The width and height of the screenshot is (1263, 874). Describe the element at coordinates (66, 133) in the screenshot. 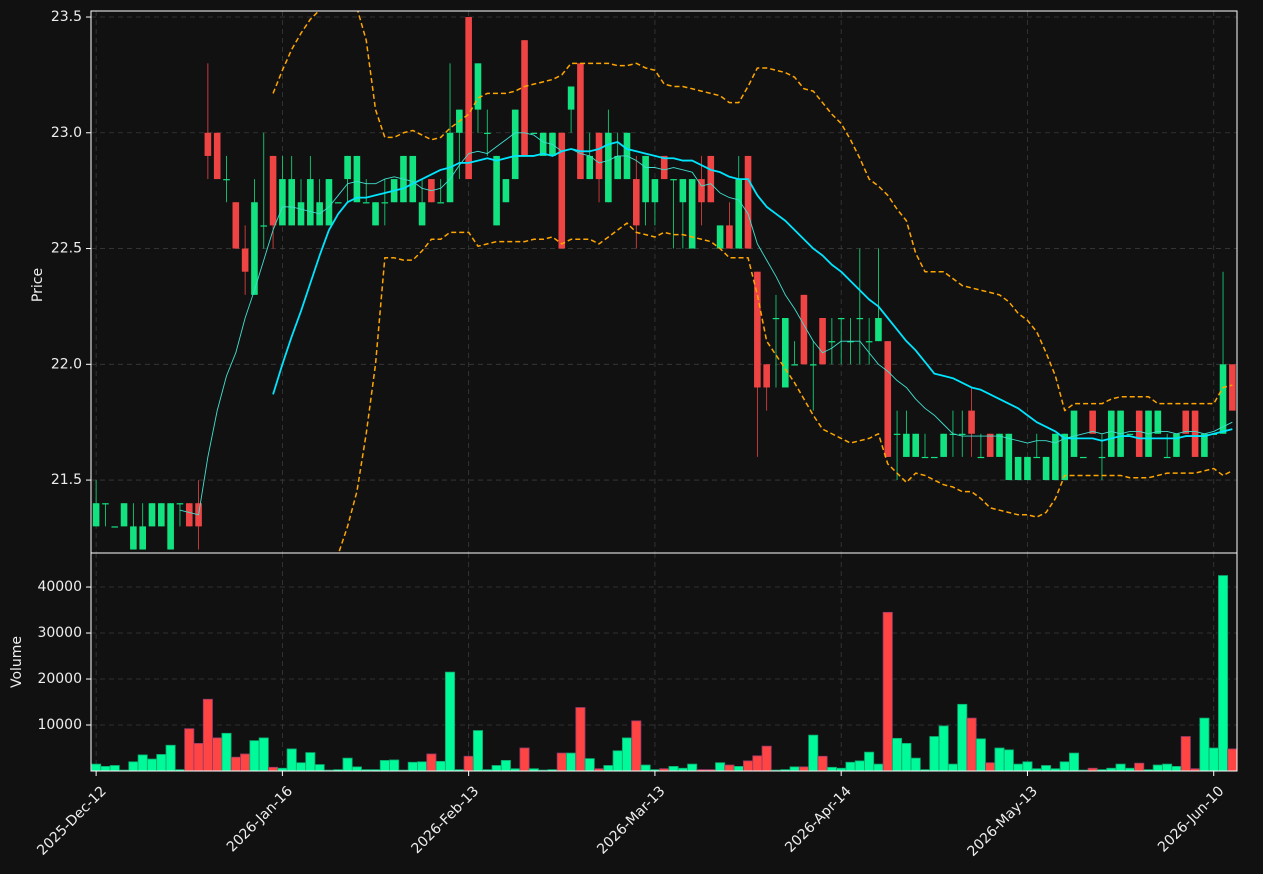

I see `y-tick-label: 23.0` at that location.